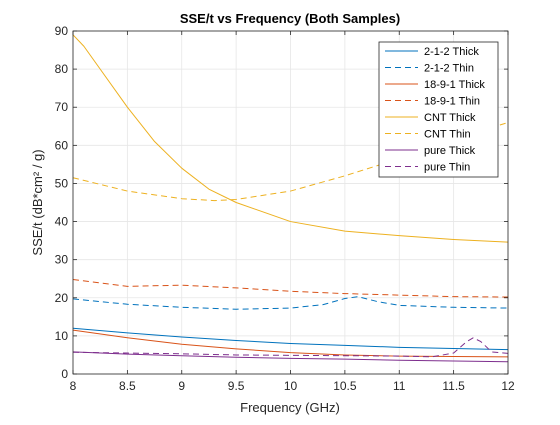  Describe the element at coordinates (62, 298) in the screenshot. I see `y-tick-label: 20` at that location.